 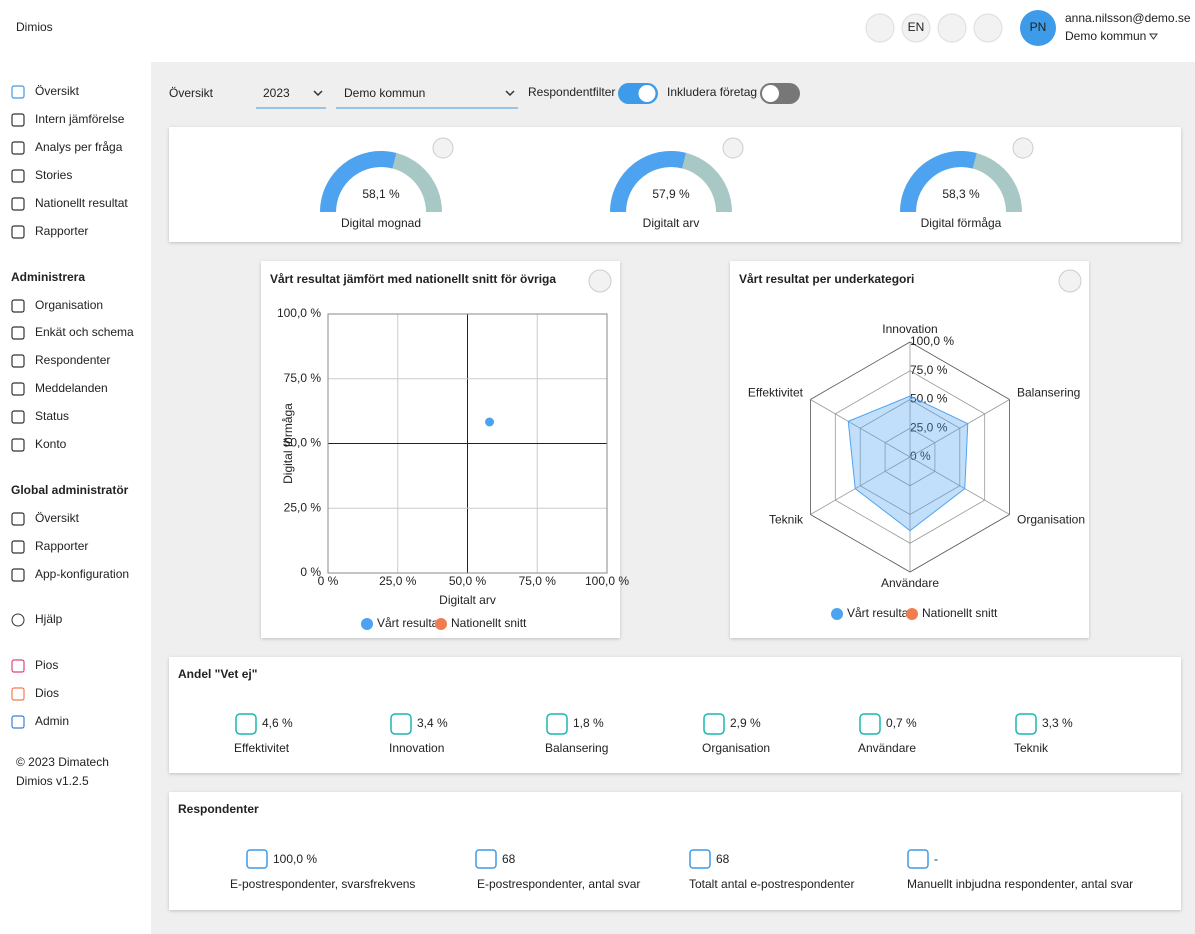 I want to click on user-organisation: Demo kommun, so click(x=1105, y=36).